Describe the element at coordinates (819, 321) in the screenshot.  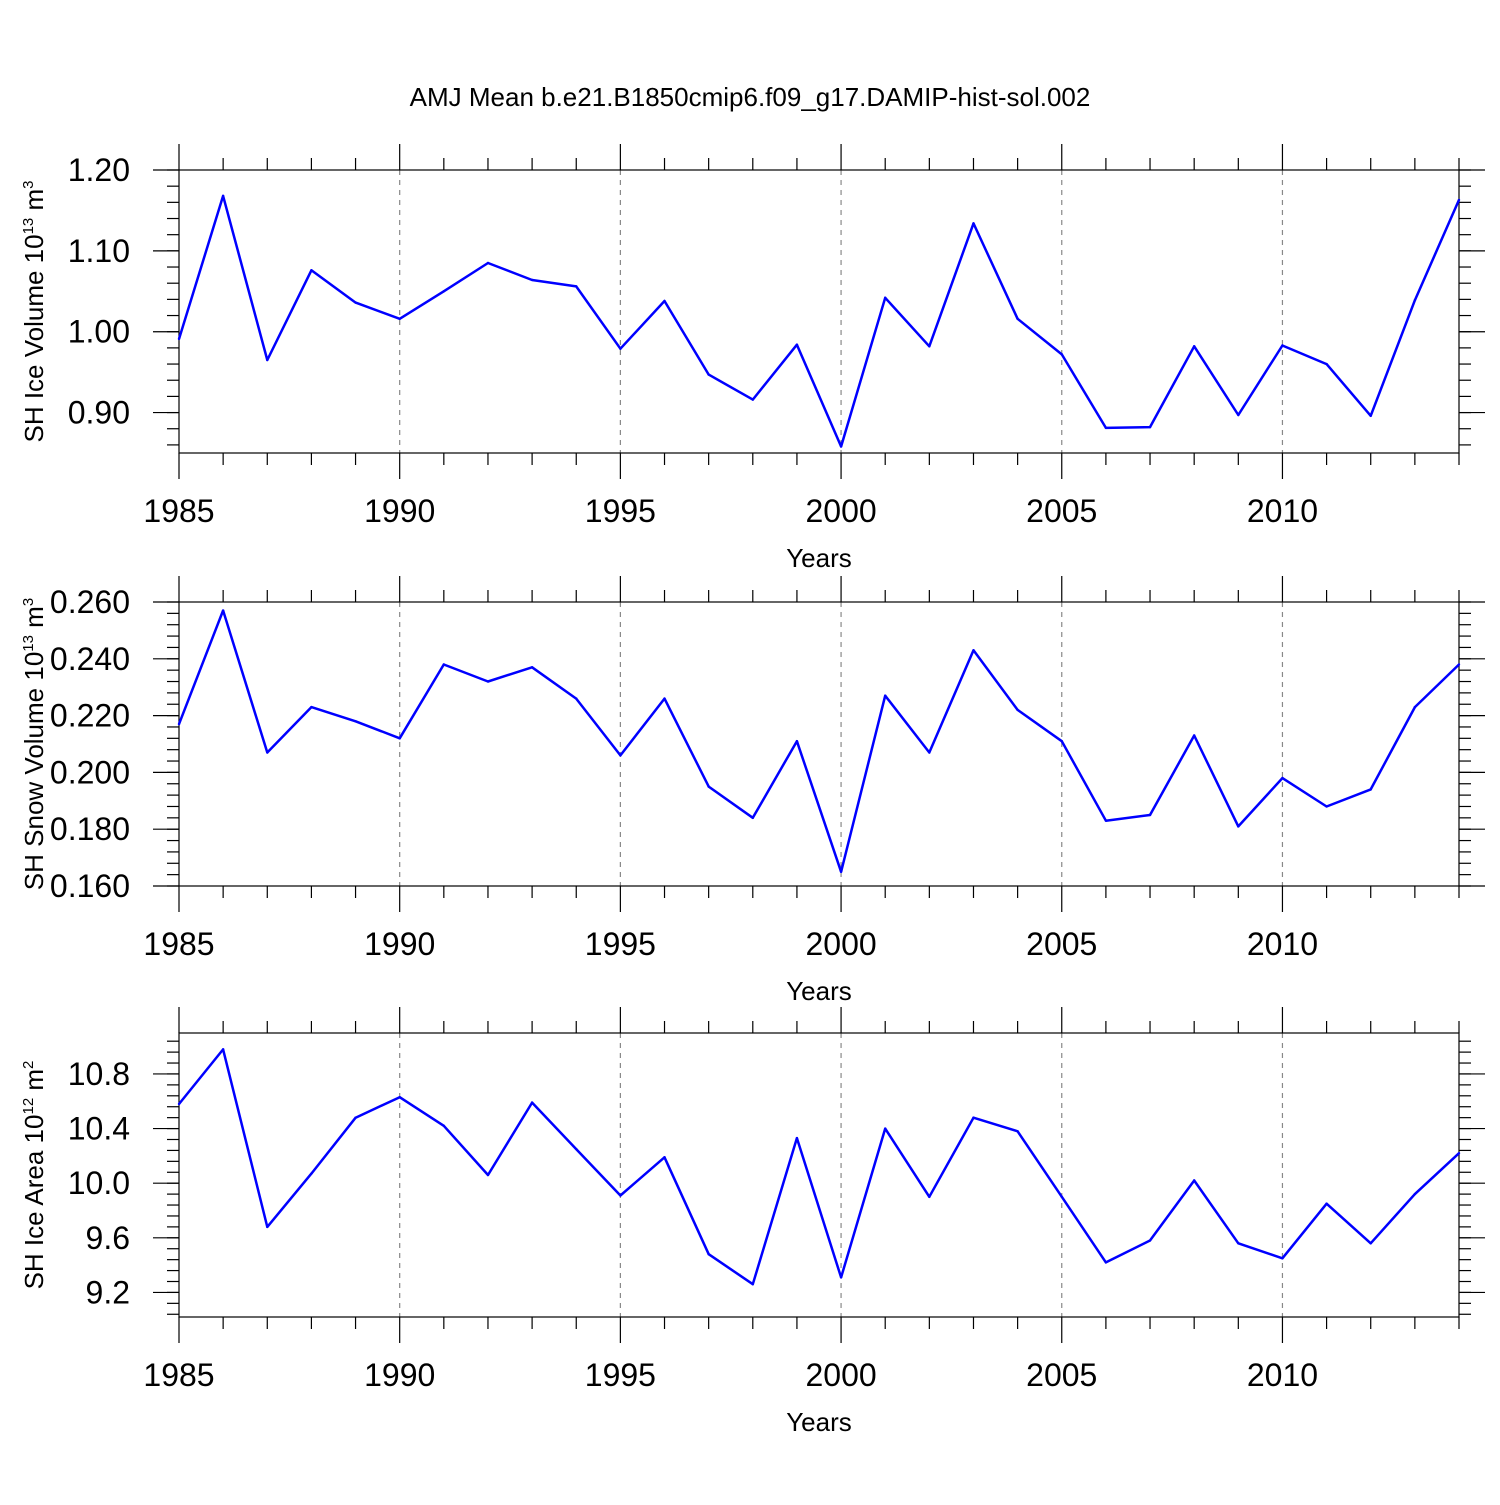
I see `data-series-line` at that location.